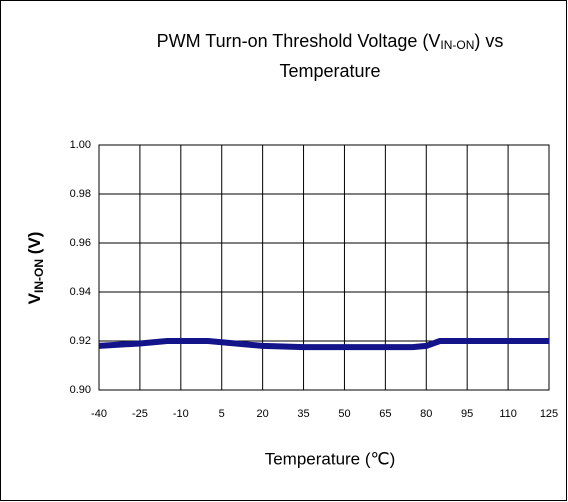  What do you see at coordinates (80, 292) in the screenshot?
I see `y-tick-label: 0.94` at bounding box center [80, 292].